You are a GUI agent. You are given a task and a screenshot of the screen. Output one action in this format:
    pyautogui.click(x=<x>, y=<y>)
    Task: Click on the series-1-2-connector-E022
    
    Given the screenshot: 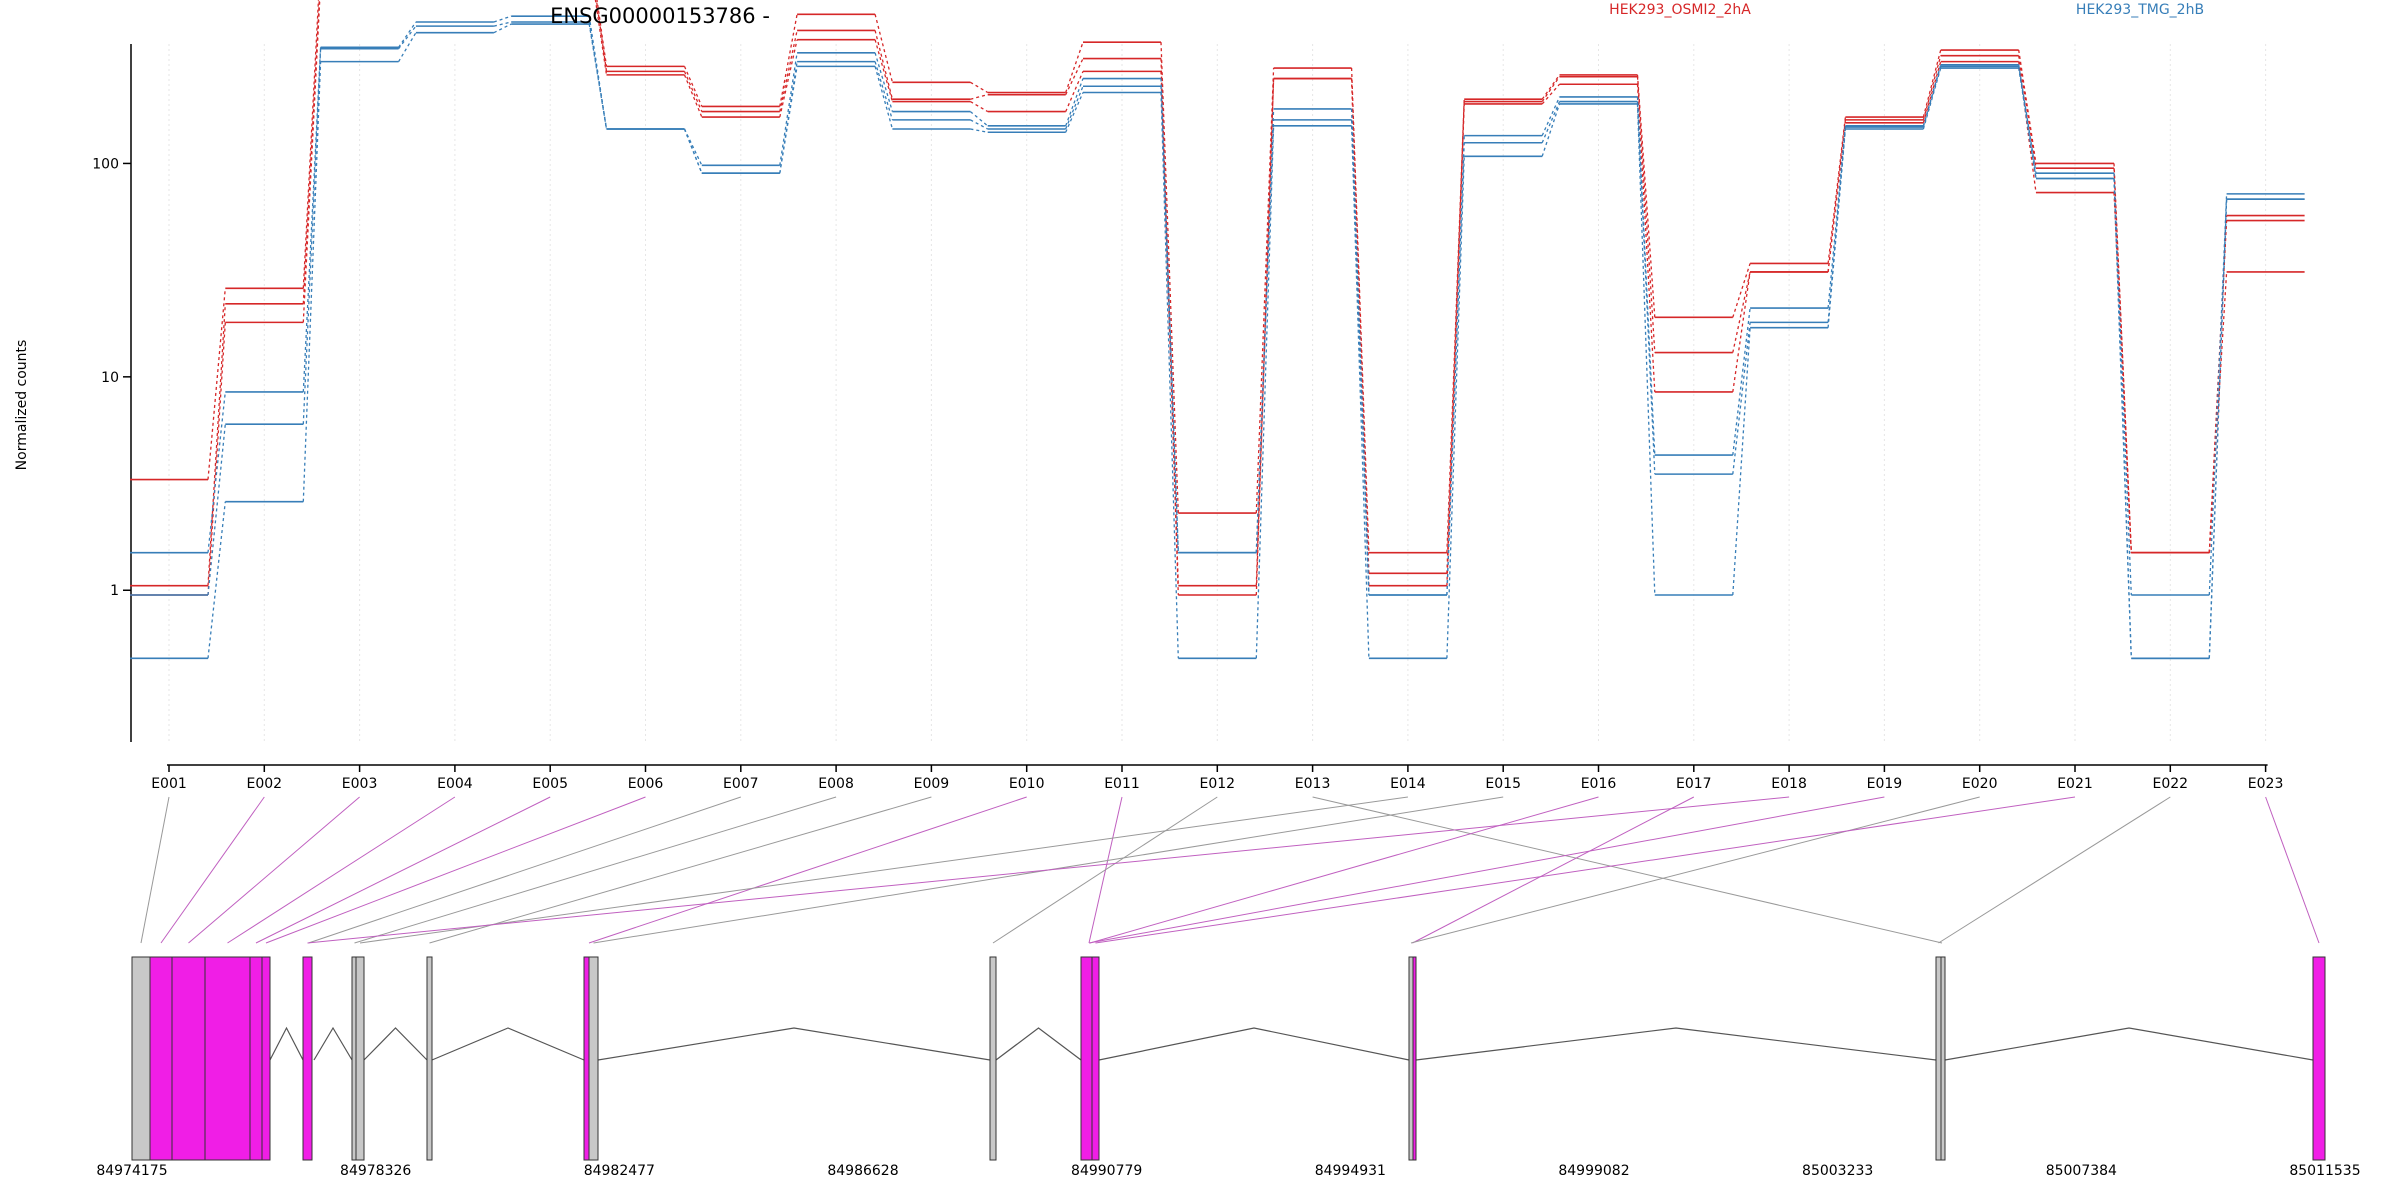 What is the action you would take?
    pyautogui.click(x=2218, y=429)
    